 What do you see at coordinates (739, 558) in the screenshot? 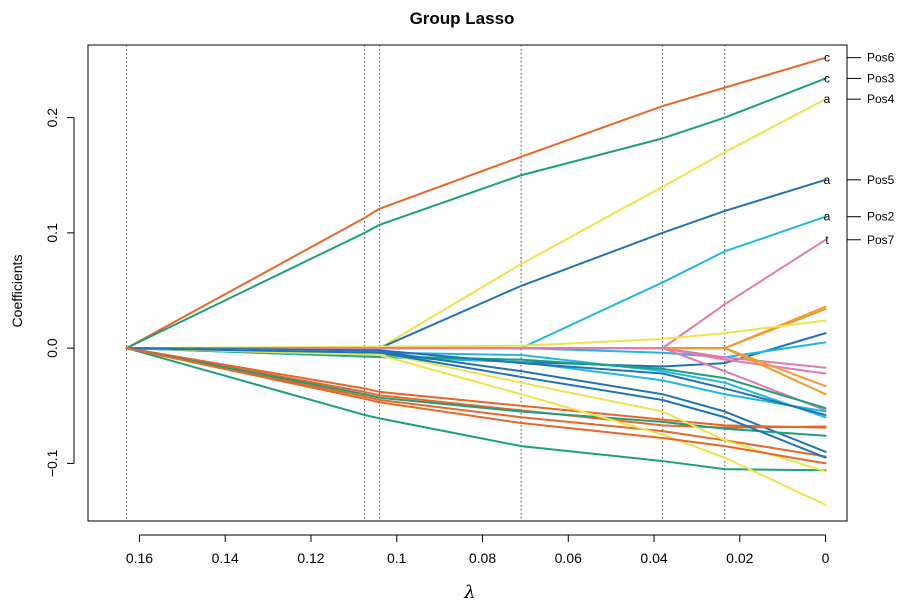
I see `x-tick-label: 0.02` at bounding box center [739, 558].